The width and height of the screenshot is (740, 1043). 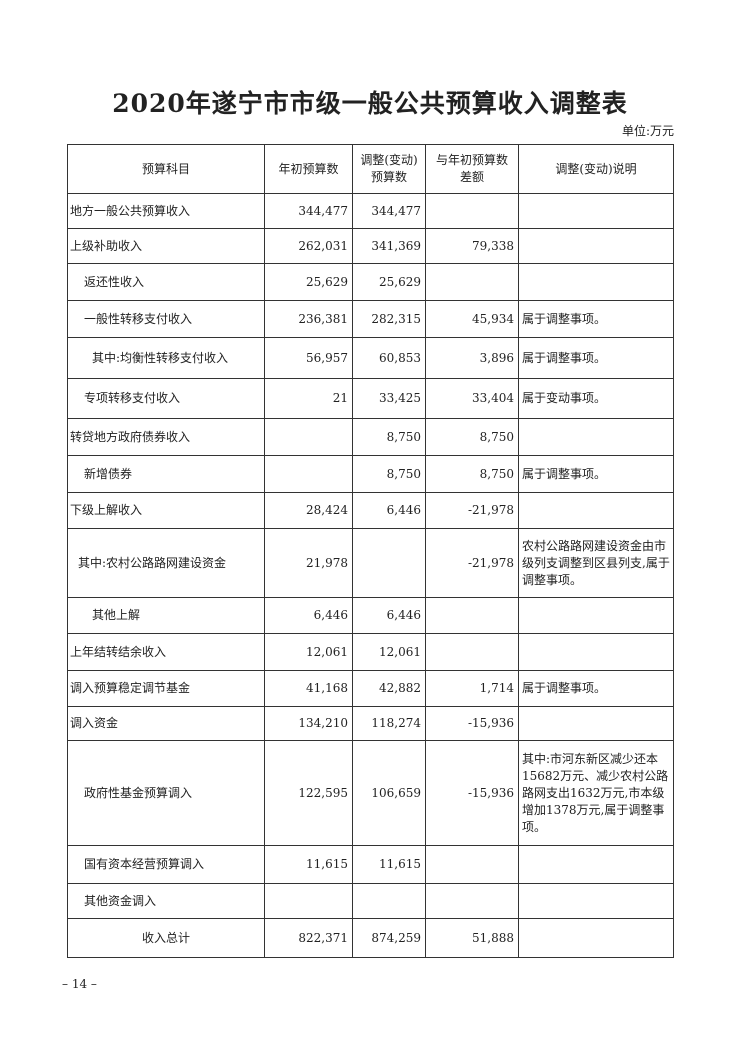 I want to click on row-initial: 822,371, so click(x=308, y=938).